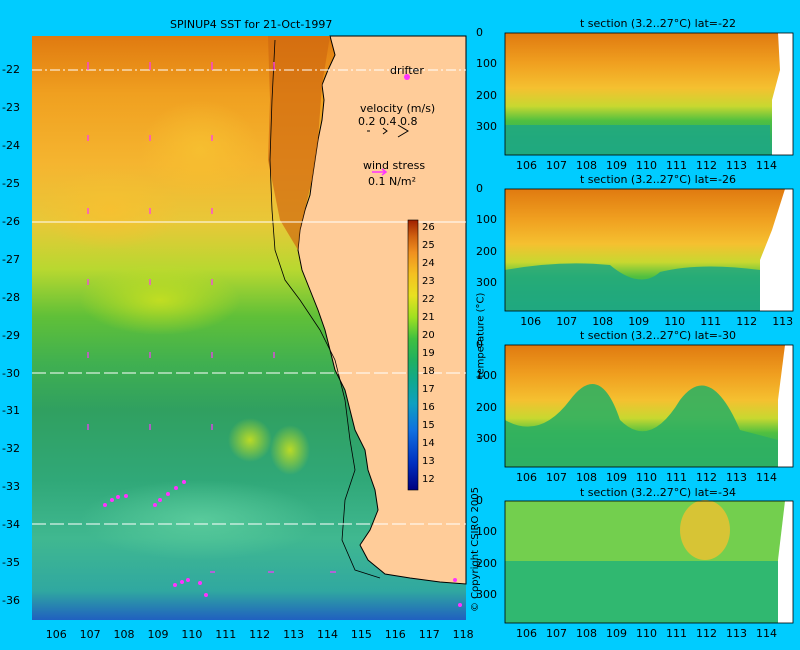 The image size is (800, 650). I want to click on map-x-tick-label: 106, so click(56, 634).